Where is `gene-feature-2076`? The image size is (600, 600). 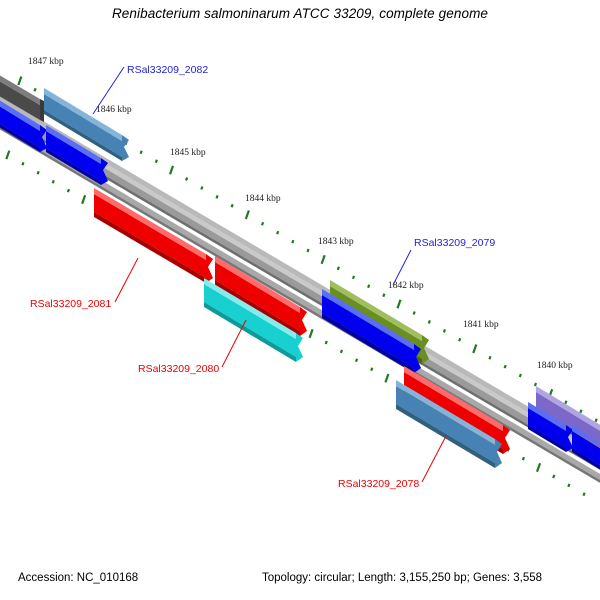 gene-feature-2076 is located at coordinates (550, 427).